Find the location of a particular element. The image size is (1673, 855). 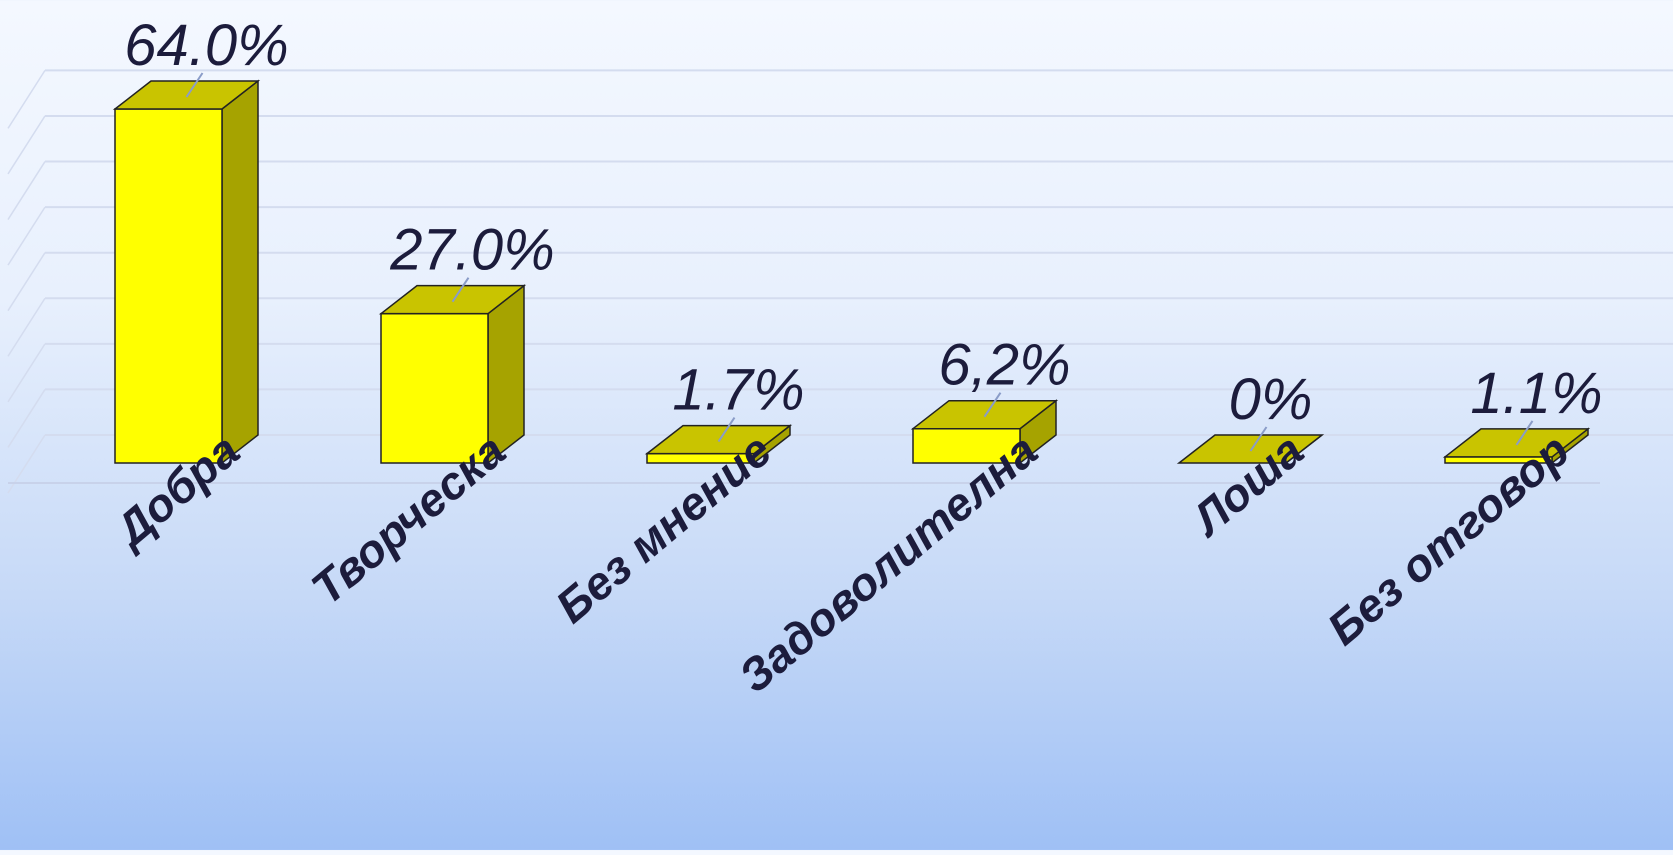

value-label: 6,2% is located at coordinates (1004, 365).